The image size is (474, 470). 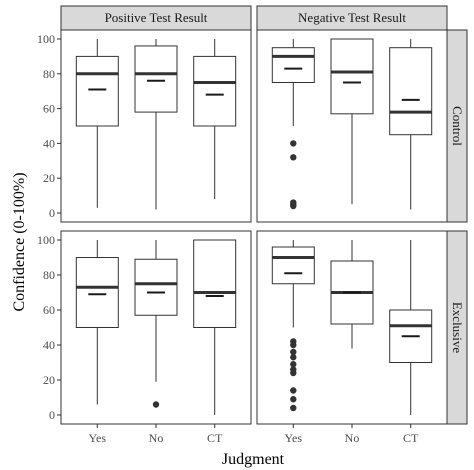 What do you see at coordinates (19, 241) in the screenshot?
I see `y-axis-title: Confidence (0-100%)` at bounding box center [19, 241].